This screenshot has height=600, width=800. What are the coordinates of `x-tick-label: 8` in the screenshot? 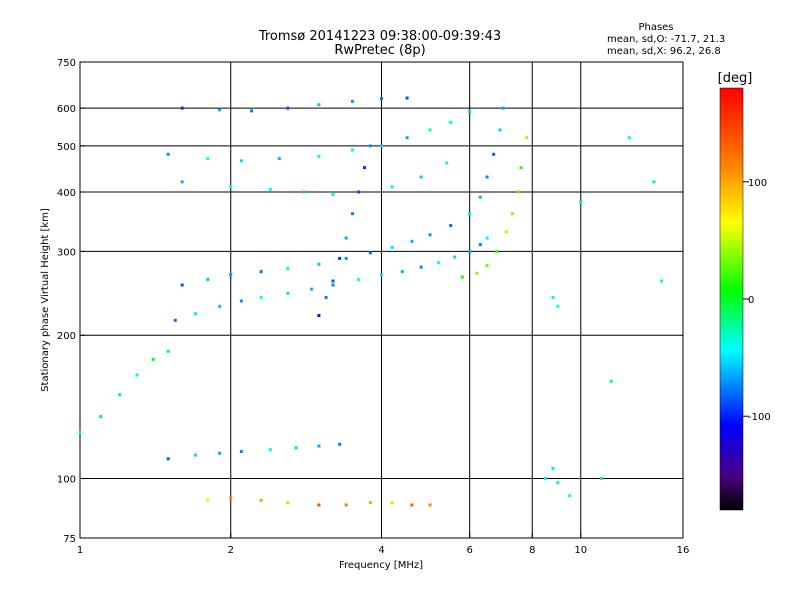 It's located at (532, 550).